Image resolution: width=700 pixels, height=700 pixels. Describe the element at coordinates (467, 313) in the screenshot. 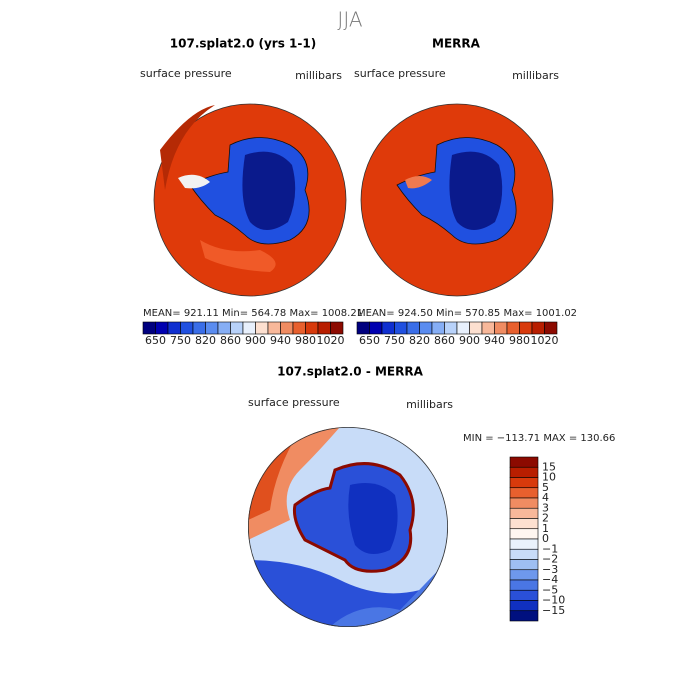

I see `stats-label: MEAN= 924.50 Min= 570.85 Max= 1001.02` at that location.